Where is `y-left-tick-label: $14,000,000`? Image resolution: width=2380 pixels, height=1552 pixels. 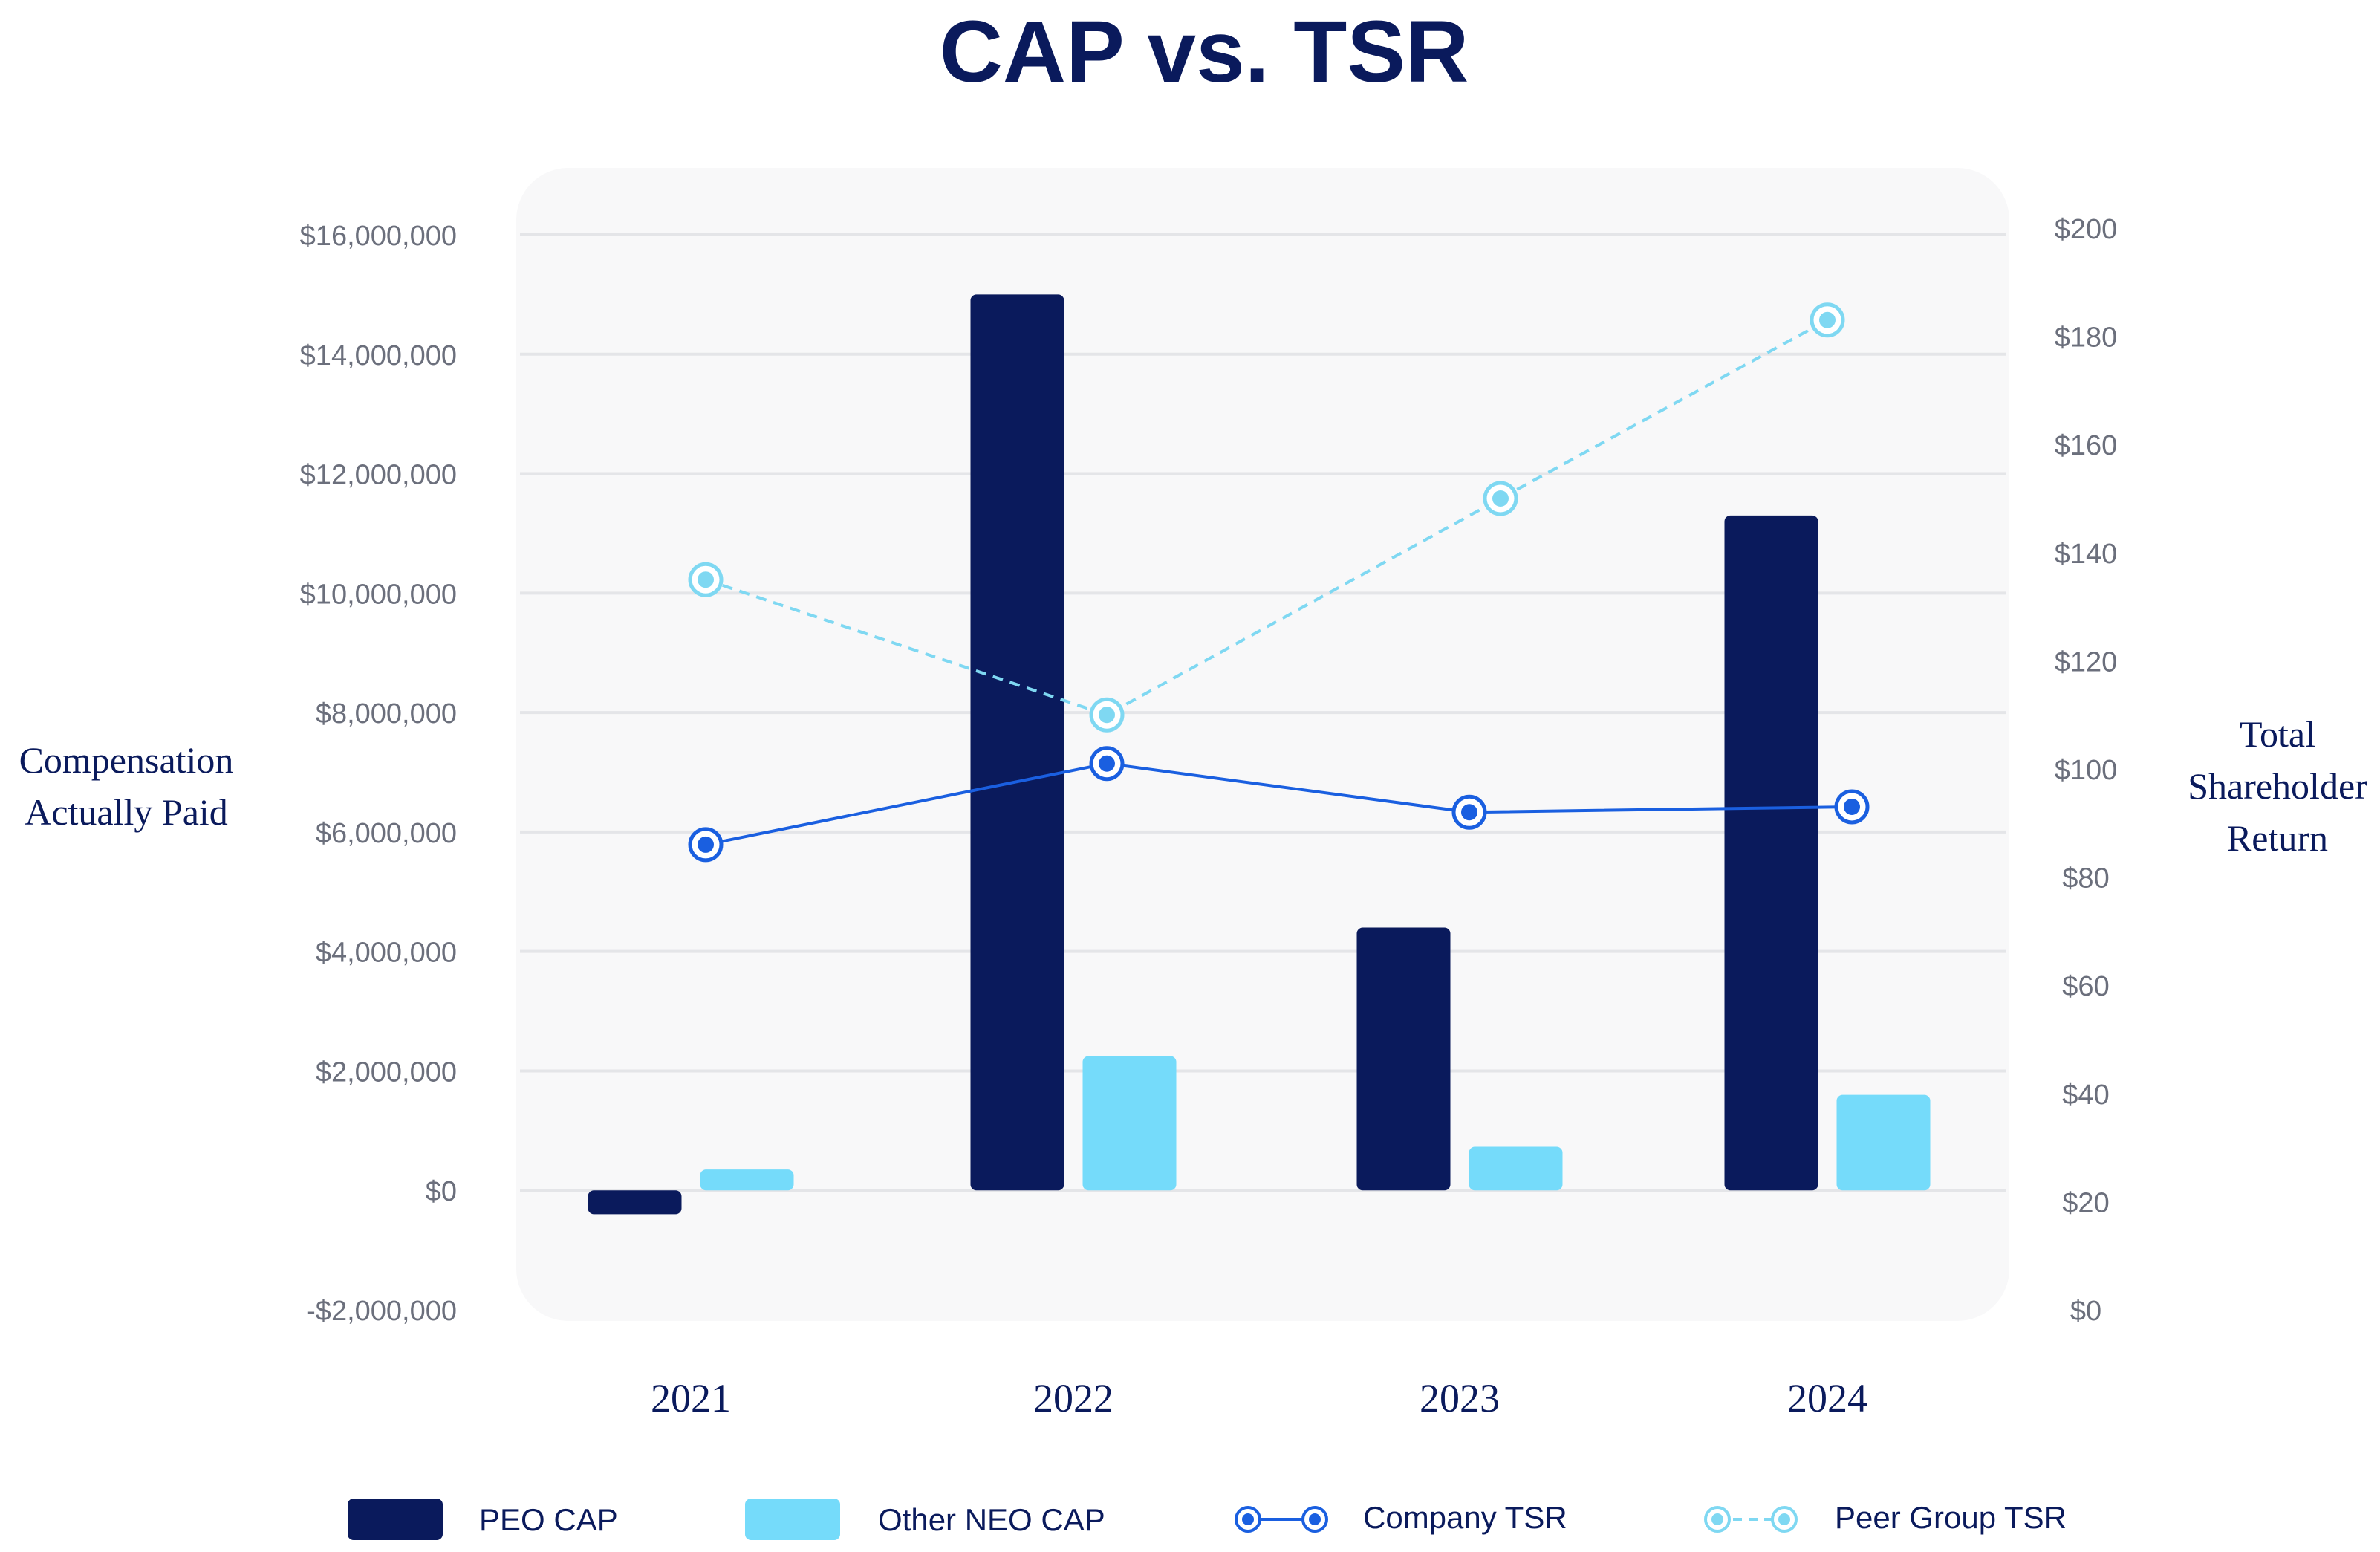
y-left-tick-label: $14,000,000 is located at coordinates (379, 356).